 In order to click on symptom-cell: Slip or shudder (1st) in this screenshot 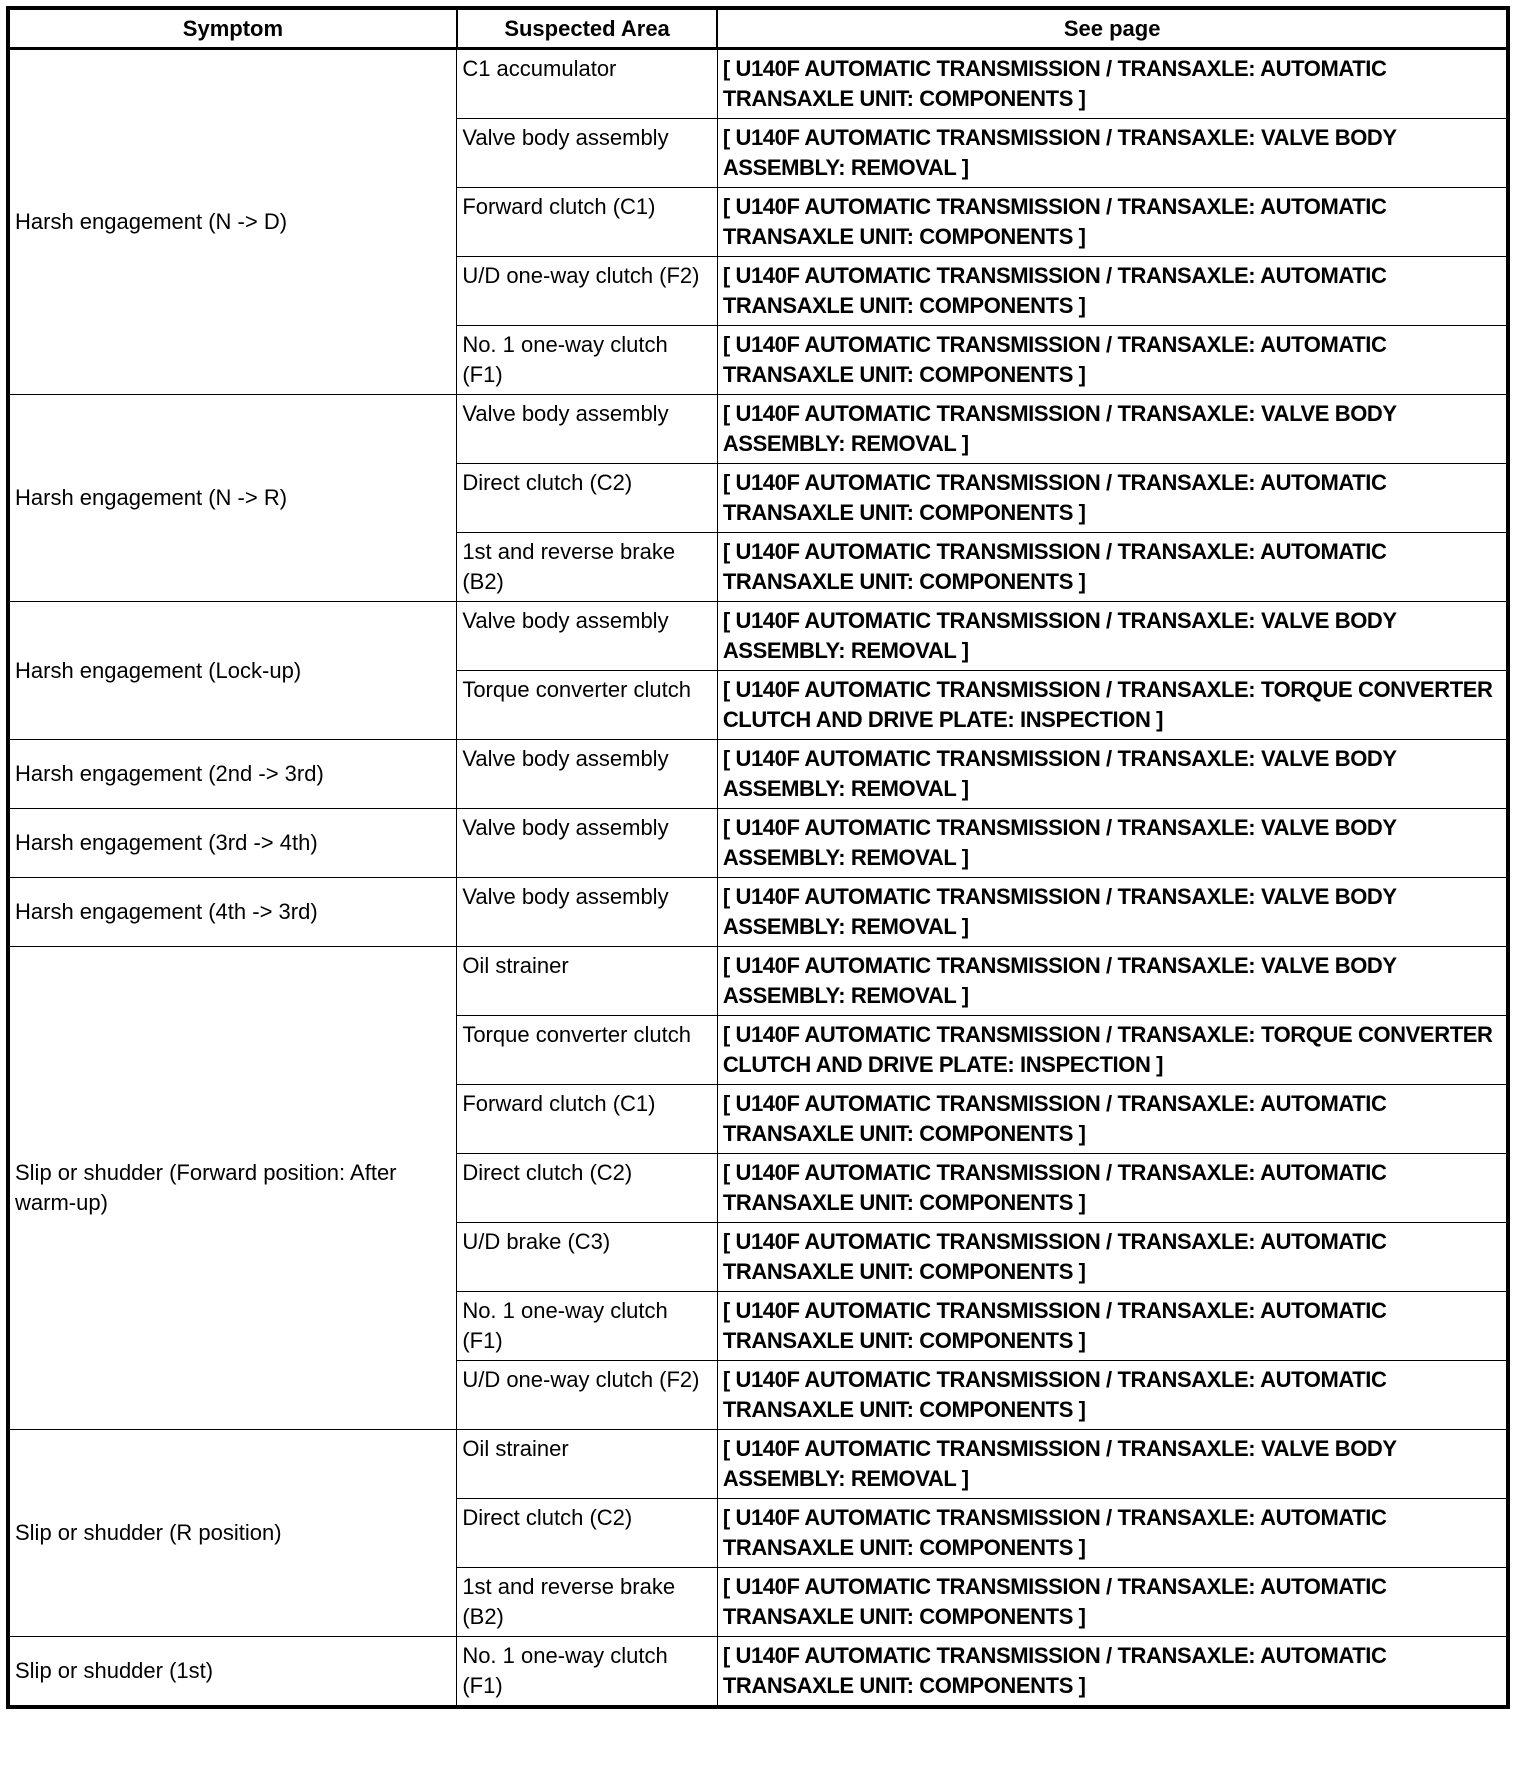, I will do `click(232, 1672)`.